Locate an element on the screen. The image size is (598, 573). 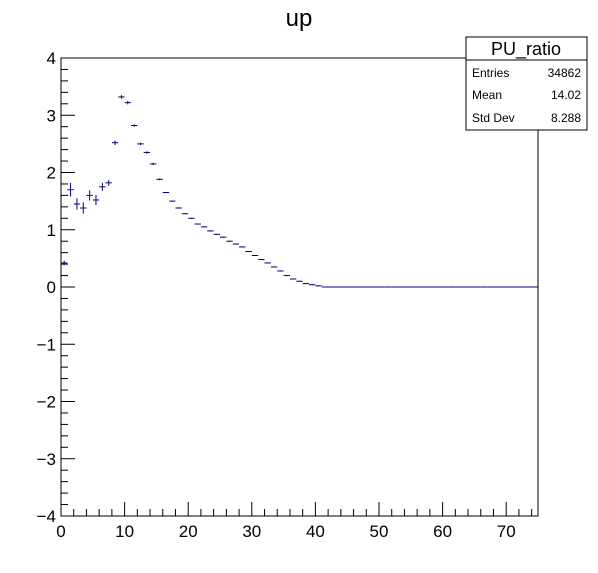
x-tick-label: 30 is located at coordinates (251, 531).